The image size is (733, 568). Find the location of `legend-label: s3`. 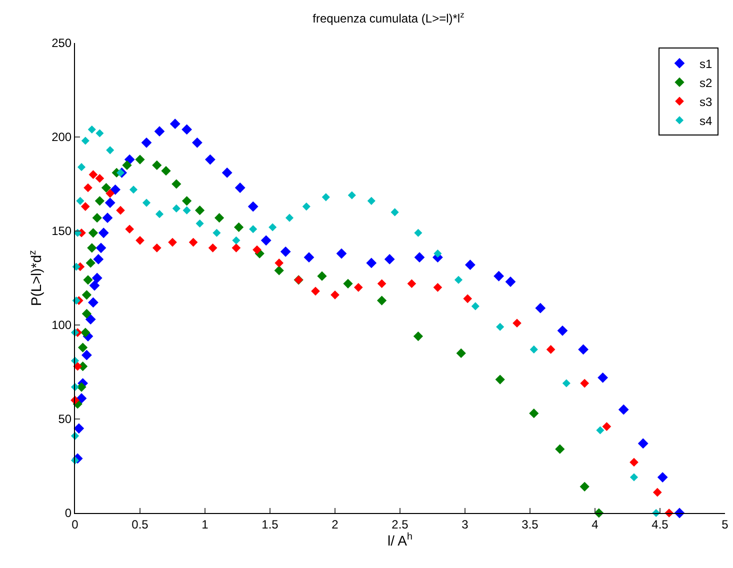

legend-label: s3 is located at coordinates (706, 101).